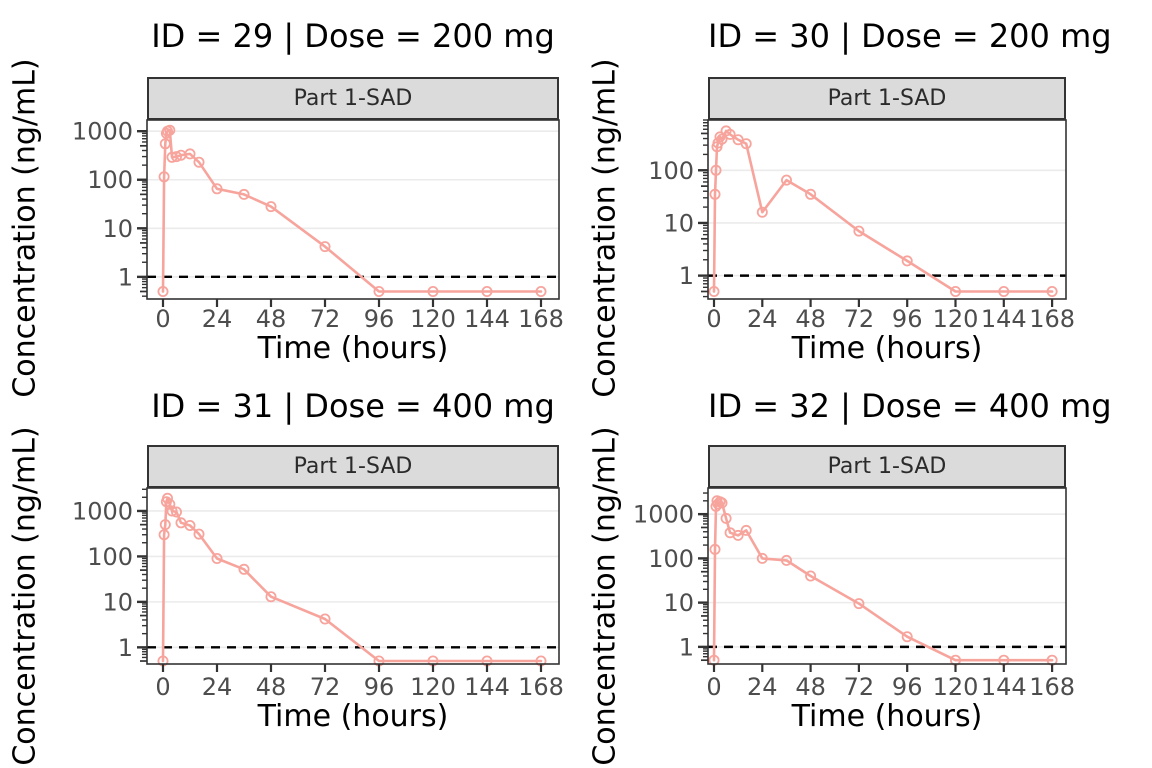  I want to click on x-tick-label: 144, so click(1004, 319).